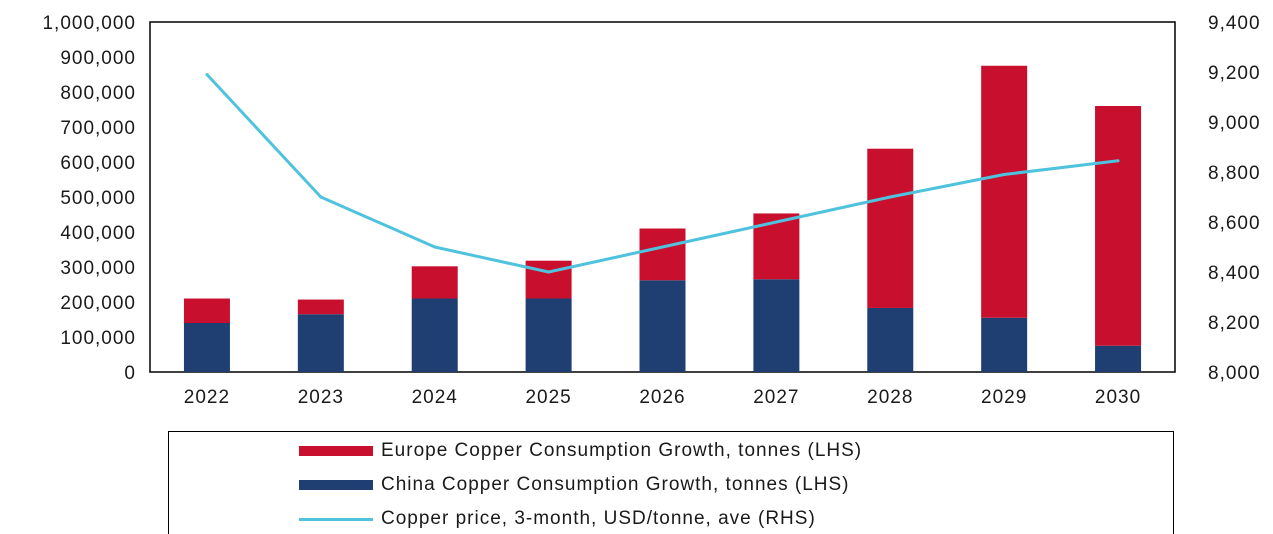  What do you see at coordinates (890, 197) in the screenshot?
I see `point-copper-price-2028` at bounding box center [890, 197].